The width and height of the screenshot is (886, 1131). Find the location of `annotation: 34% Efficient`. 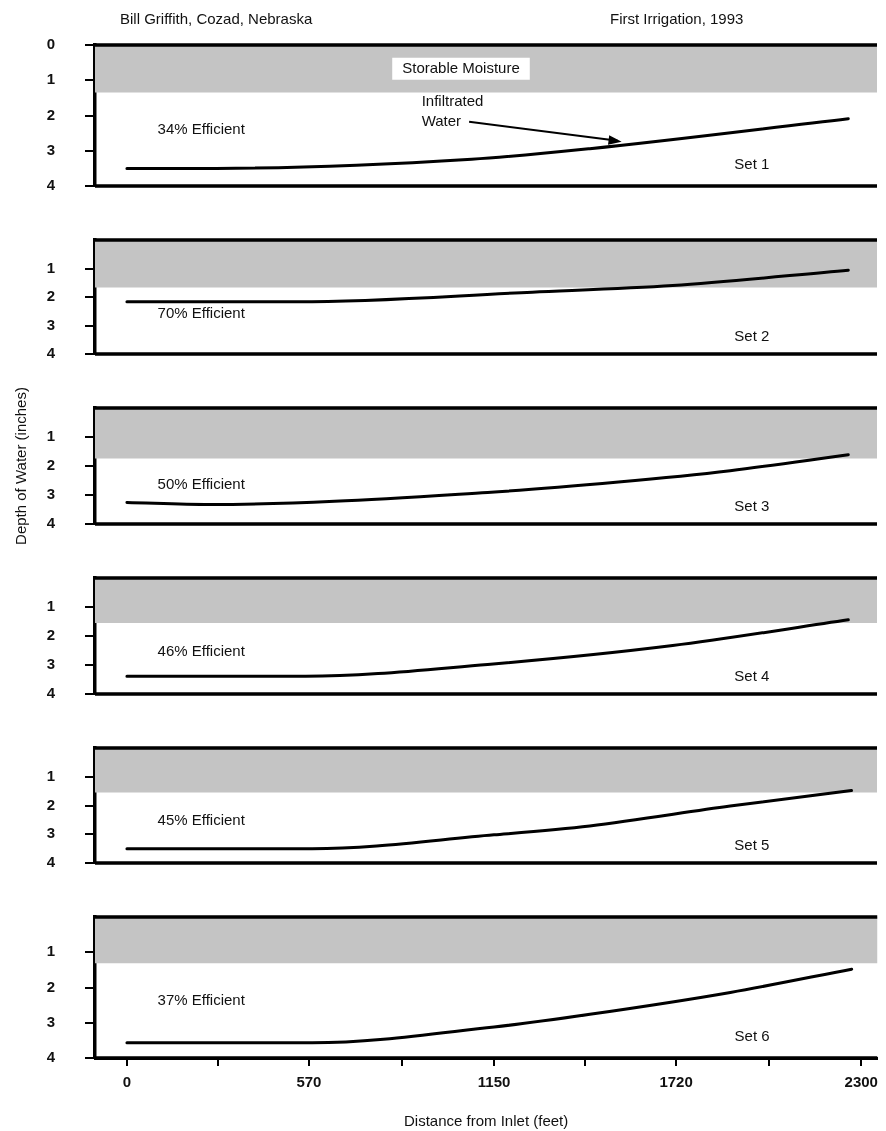

annotation: 34% Efficient is located at coordinates (201, 129).